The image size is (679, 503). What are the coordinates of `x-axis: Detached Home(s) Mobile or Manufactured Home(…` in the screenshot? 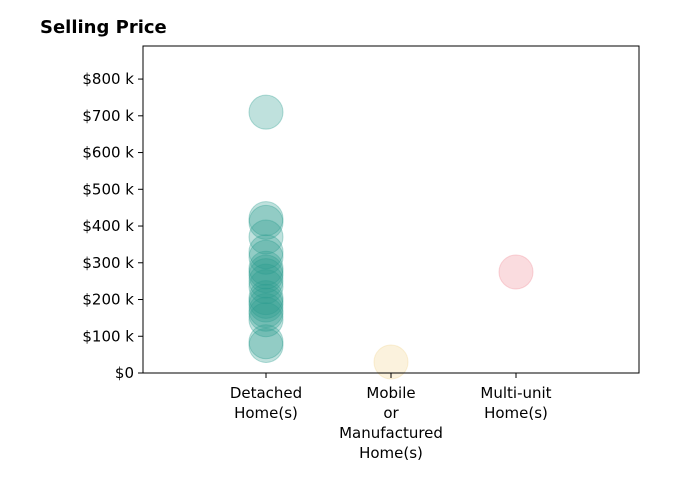 It's located at (391, 417).